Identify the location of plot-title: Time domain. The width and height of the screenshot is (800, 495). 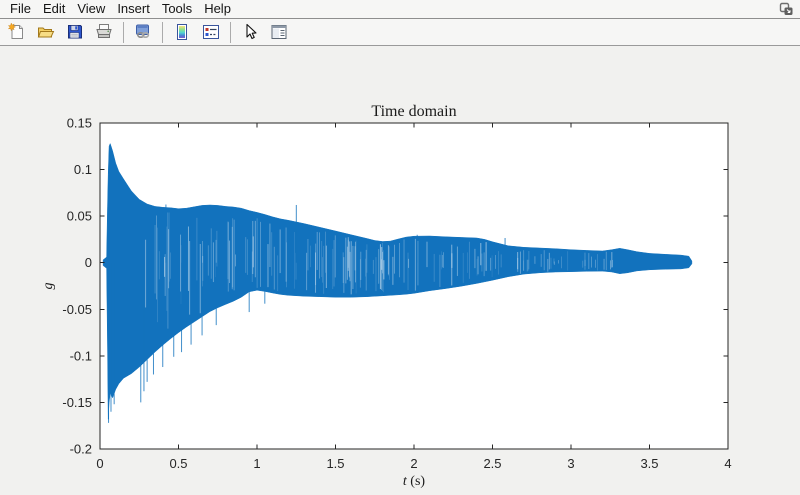
(413, 111).